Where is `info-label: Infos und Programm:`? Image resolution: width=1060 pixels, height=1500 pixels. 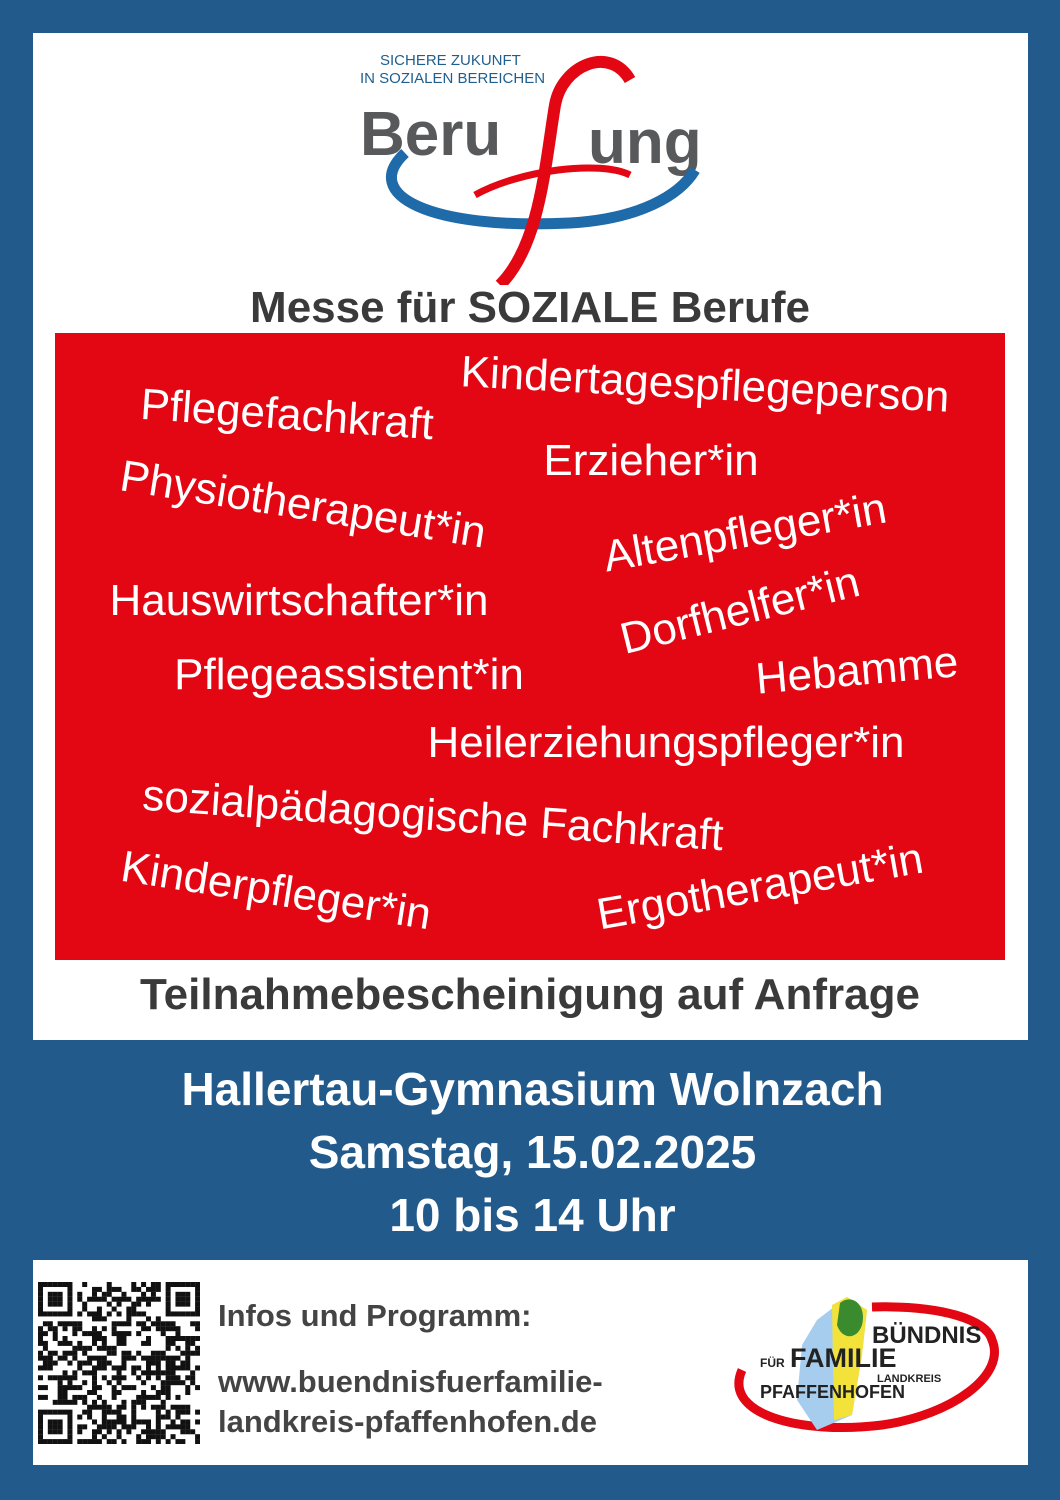
info-label: Infos und Programm: is located at coordinates (375, 1315).